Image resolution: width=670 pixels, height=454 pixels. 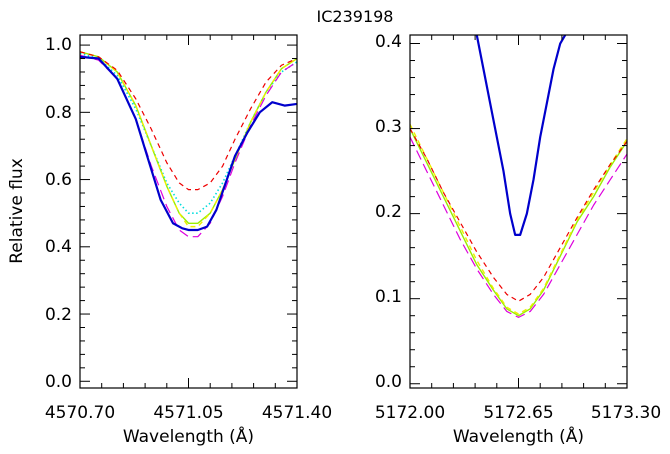 I want to click on panel-left-x-tick-label: 4570.70, so click(x=80, y=413).